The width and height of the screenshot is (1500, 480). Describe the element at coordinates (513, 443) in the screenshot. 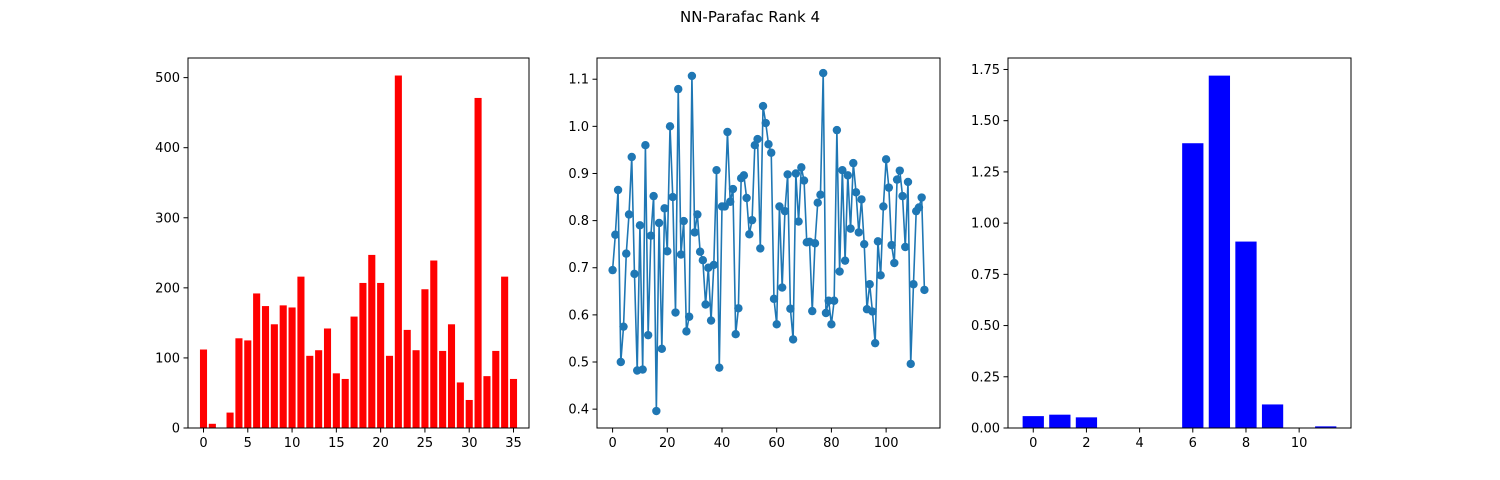

I see `x-tick-label-7: 35` at that location.